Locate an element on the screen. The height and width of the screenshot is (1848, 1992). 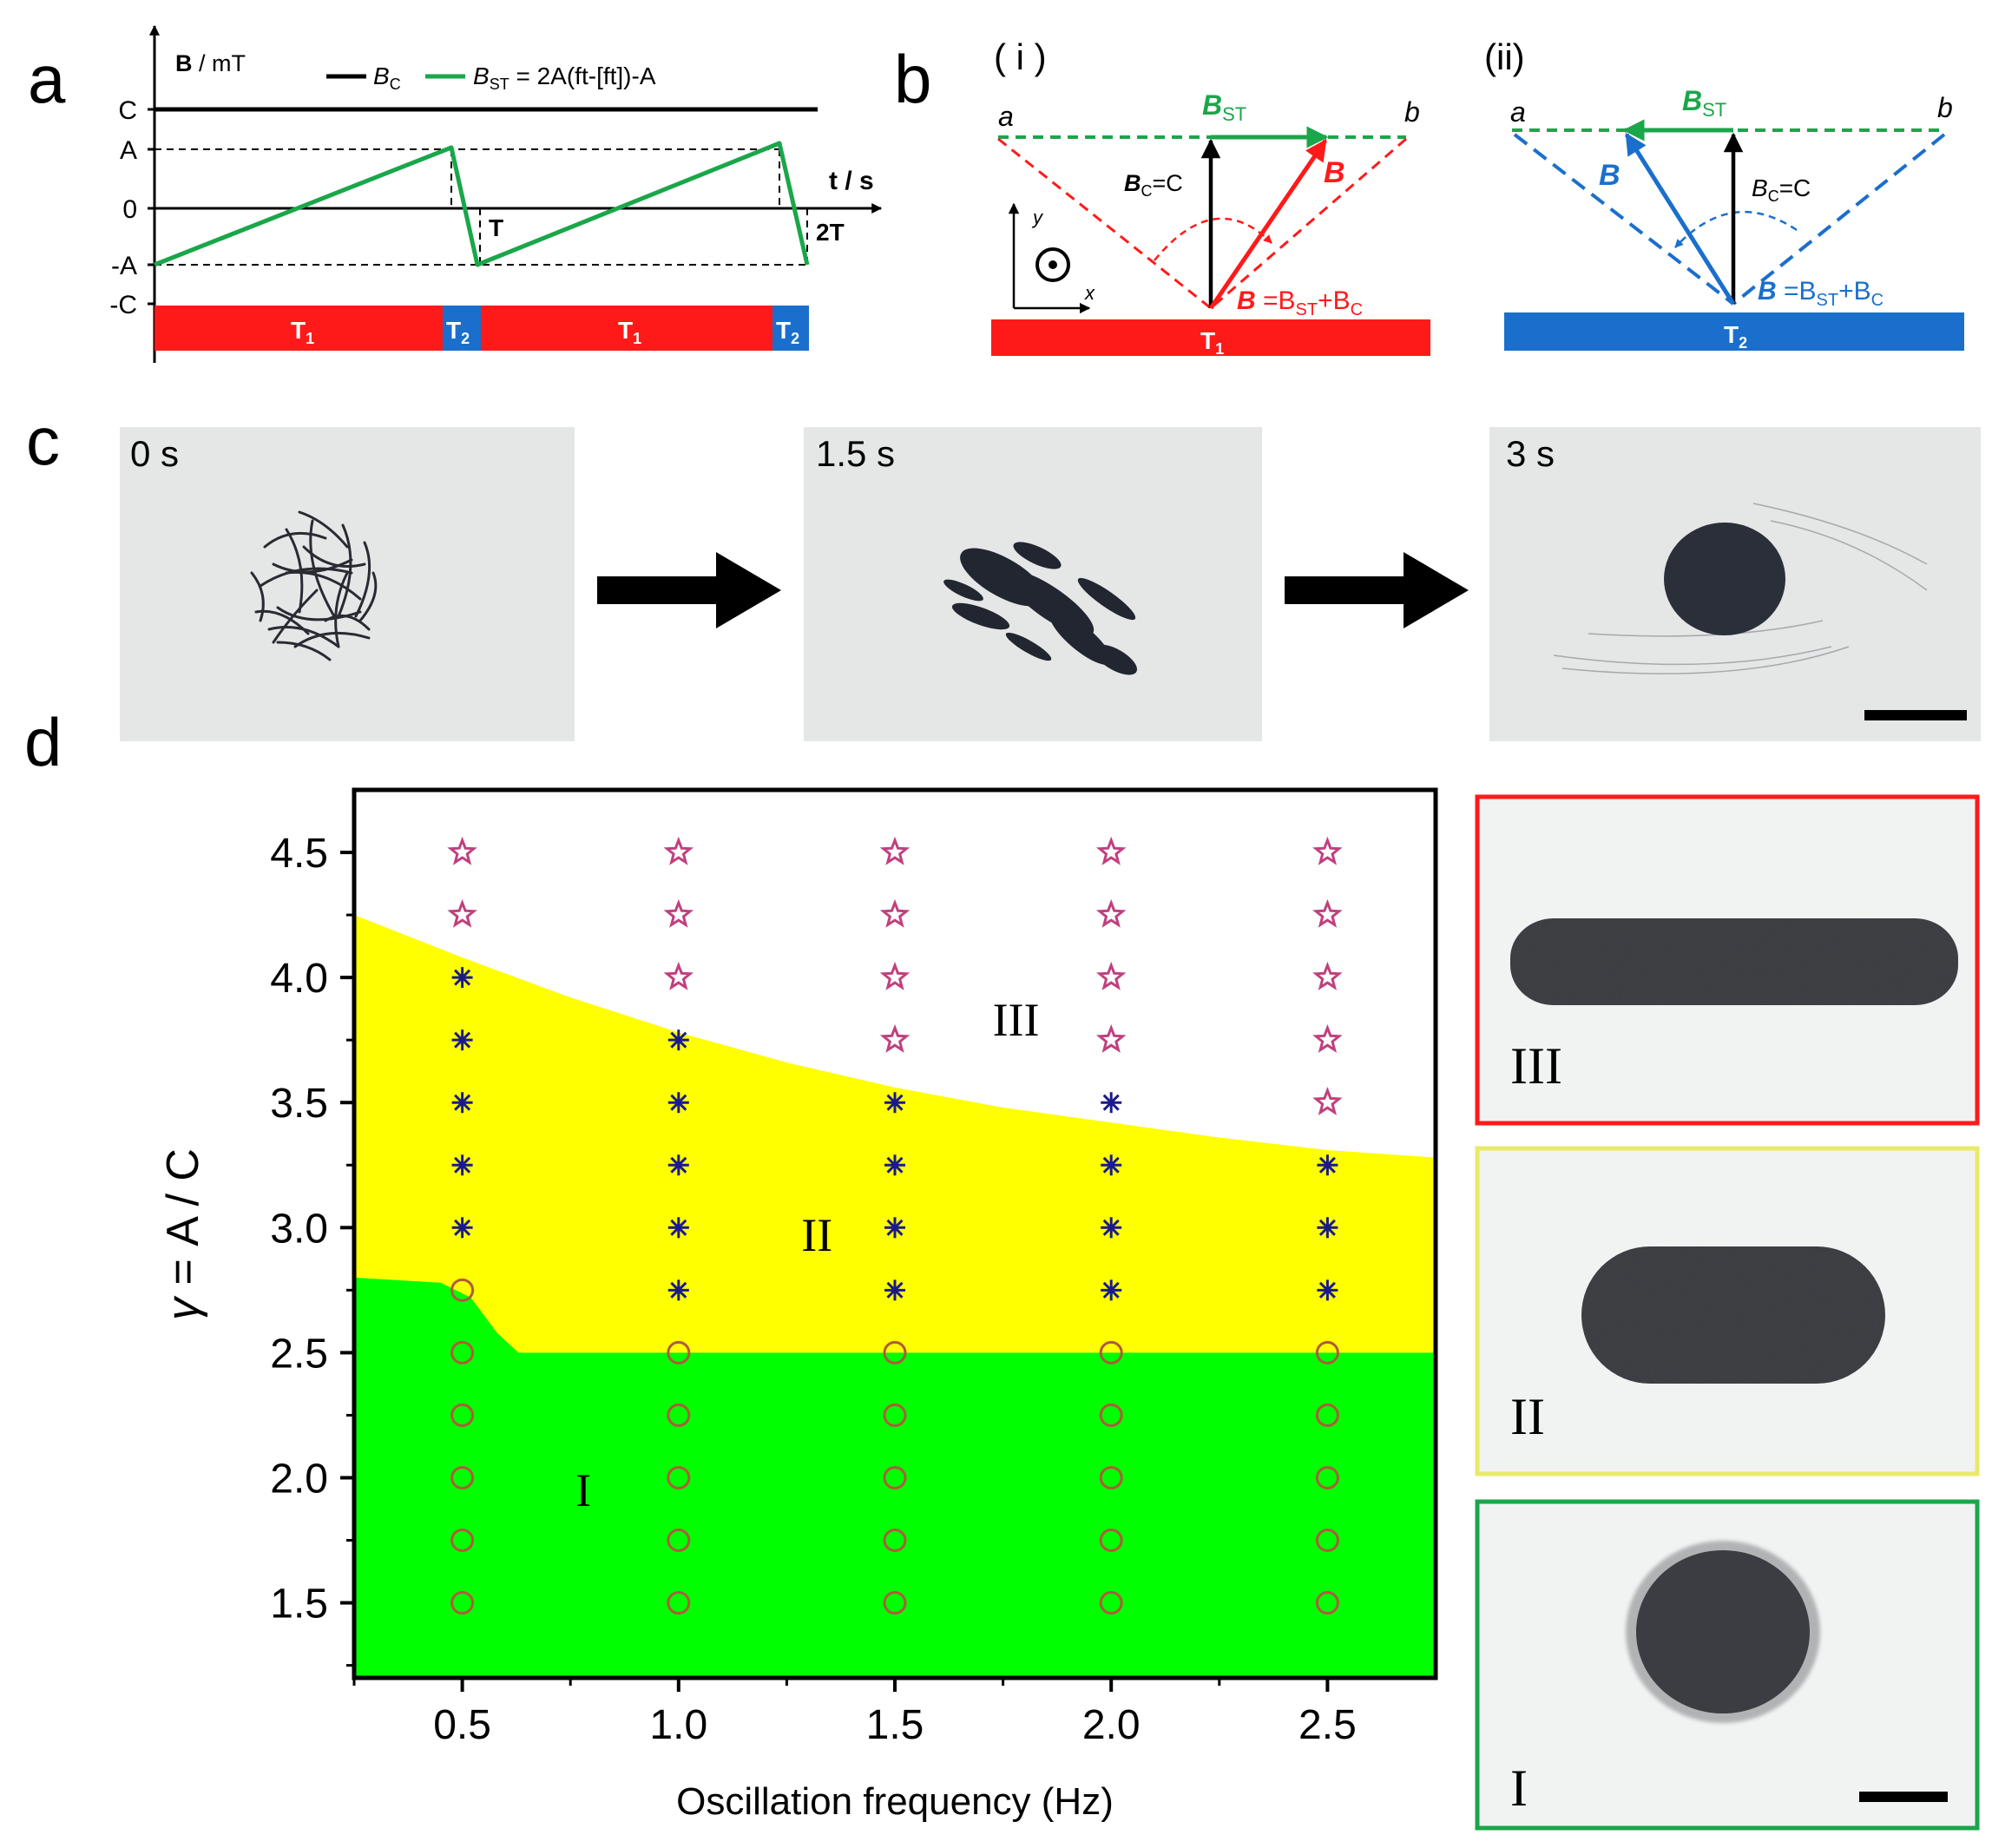
b-i-point-b: b is located at coordinates (1412, 112).